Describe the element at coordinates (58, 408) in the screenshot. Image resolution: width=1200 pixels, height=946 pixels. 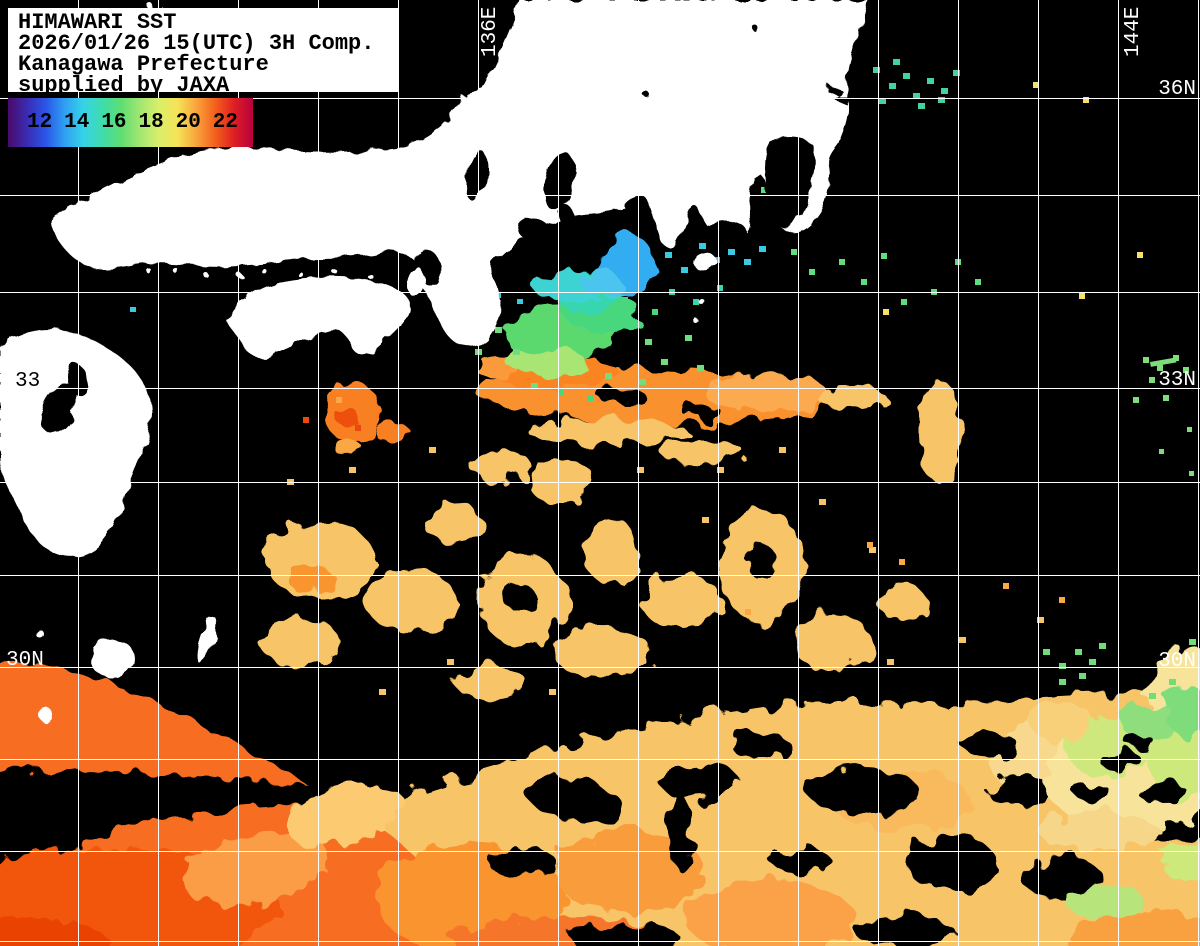
I see `ariake-sea` at that location.